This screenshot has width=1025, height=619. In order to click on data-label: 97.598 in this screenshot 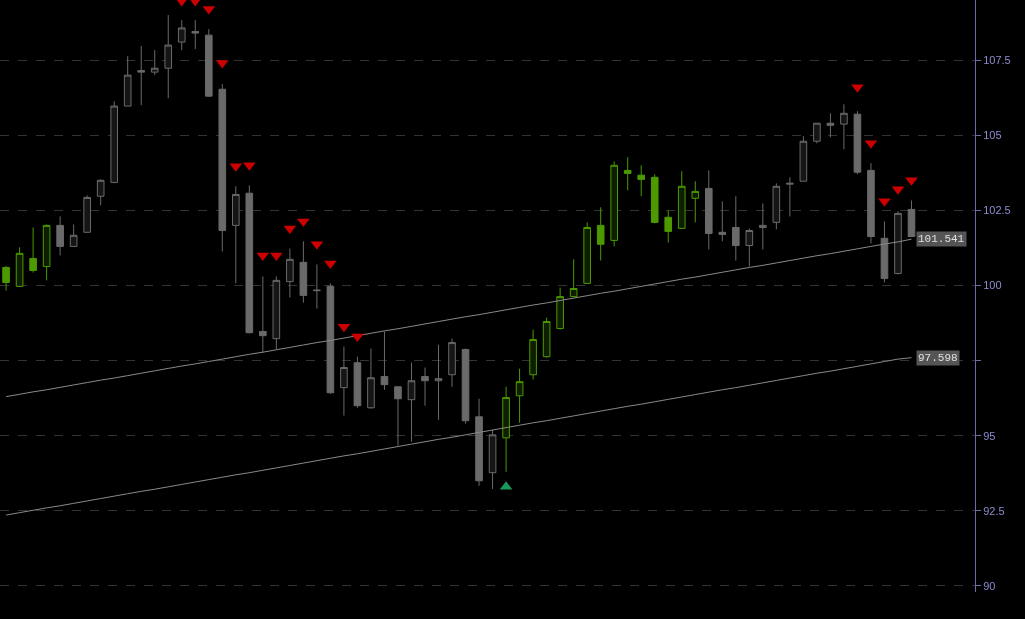, I will do `click(938, 358)`.